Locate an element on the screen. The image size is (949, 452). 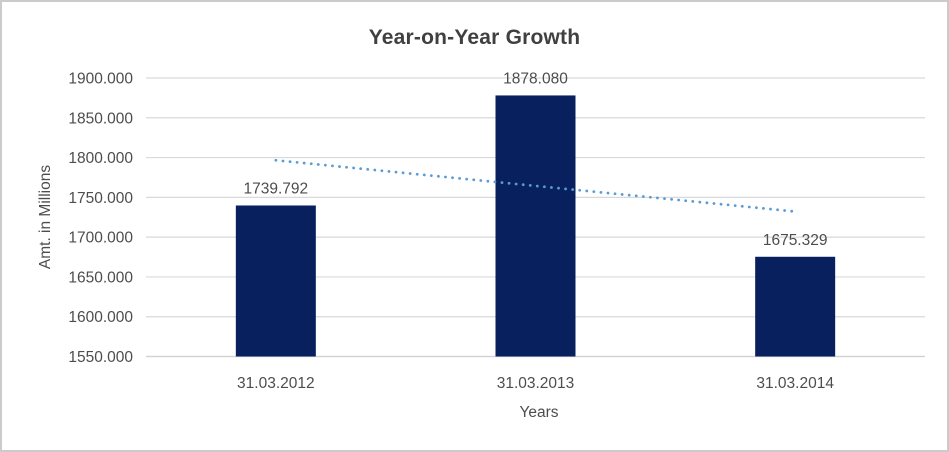
y-tick-label: 1600.000 is located at coordinates (100, 317).